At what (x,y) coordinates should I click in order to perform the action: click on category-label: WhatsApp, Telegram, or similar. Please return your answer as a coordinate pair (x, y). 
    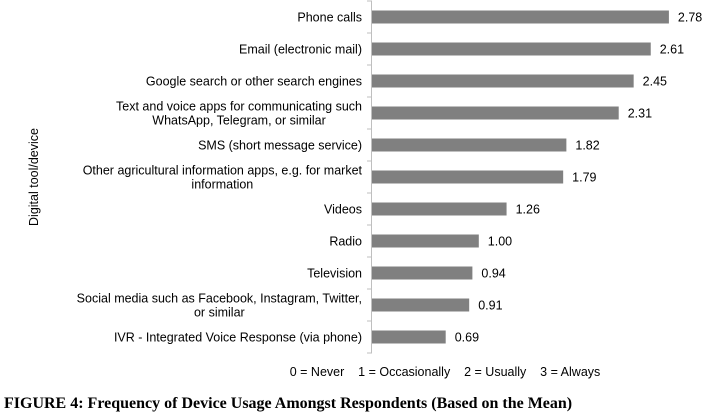
    Looking at the image, I should click on (238, 121).